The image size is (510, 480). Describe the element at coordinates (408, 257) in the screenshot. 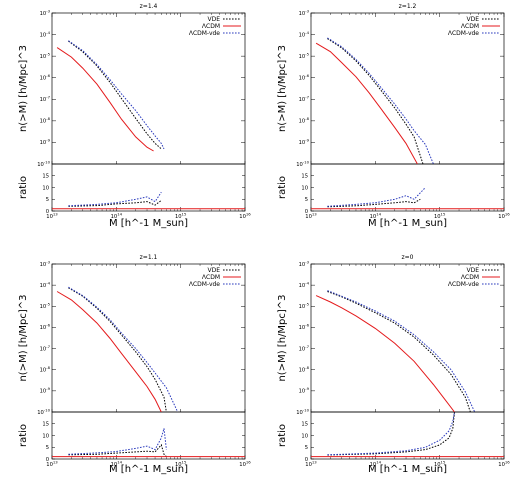

I see `panel-title: z=0` at that location.